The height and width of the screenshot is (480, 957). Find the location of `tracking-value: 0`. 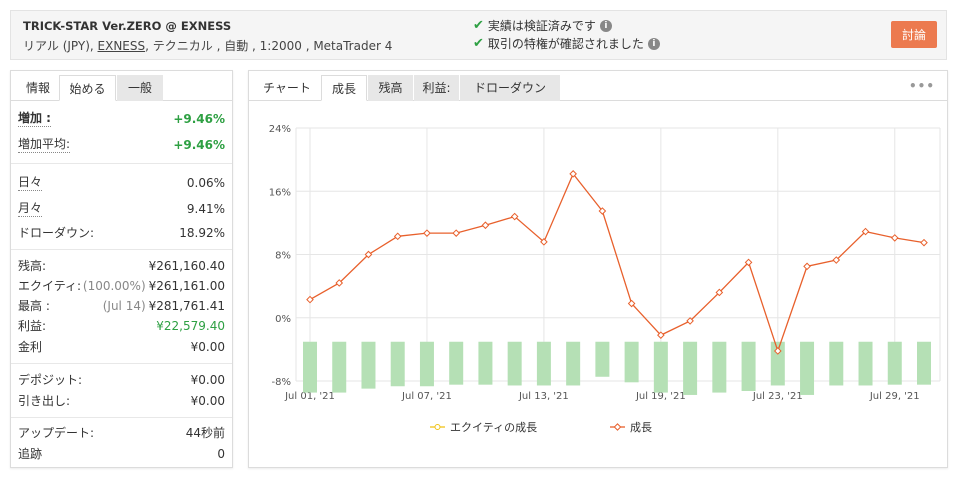

tracking-value: 0 is located at coordinates (221, 454).